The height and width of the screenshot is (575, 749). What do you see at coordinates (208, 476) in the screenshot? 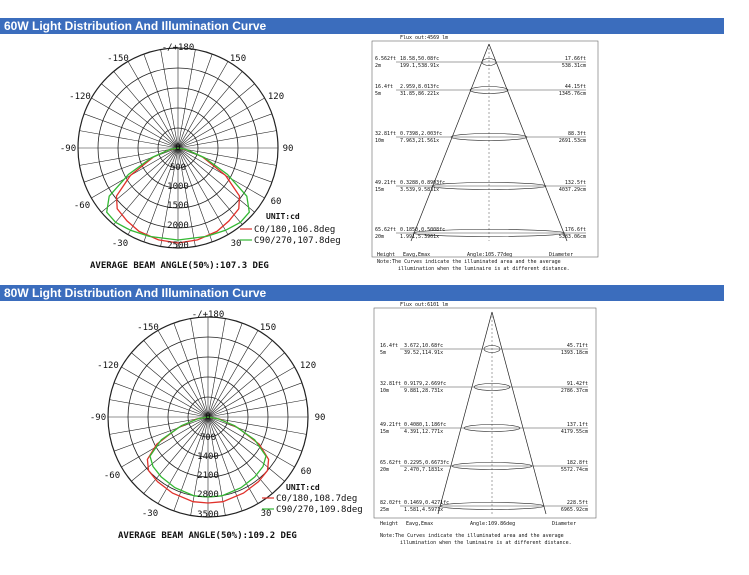
I see `radial-label: 2100` at bounding box center [208, 476].